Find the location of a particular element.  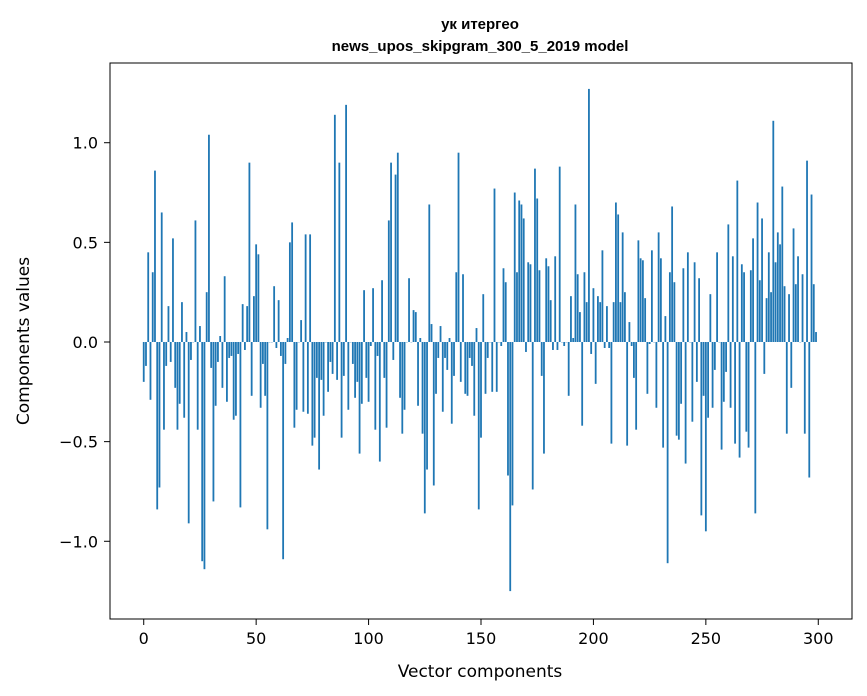

y-tick-label: −1.0 is located at coordinates (78, 541).